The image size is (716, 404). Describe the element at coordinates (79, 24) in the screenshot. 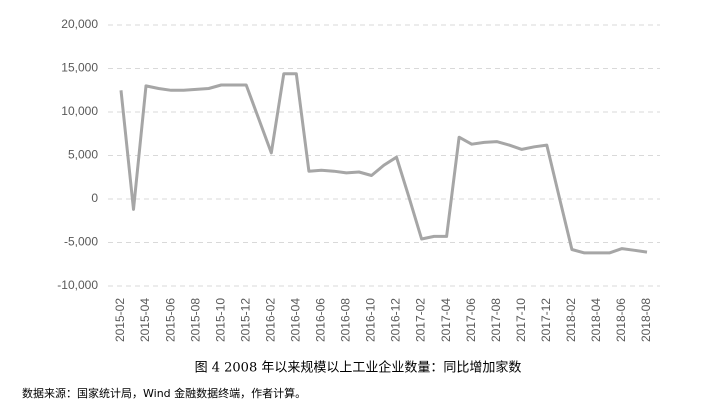

I see `y-tick-label: 20,000` at that location.